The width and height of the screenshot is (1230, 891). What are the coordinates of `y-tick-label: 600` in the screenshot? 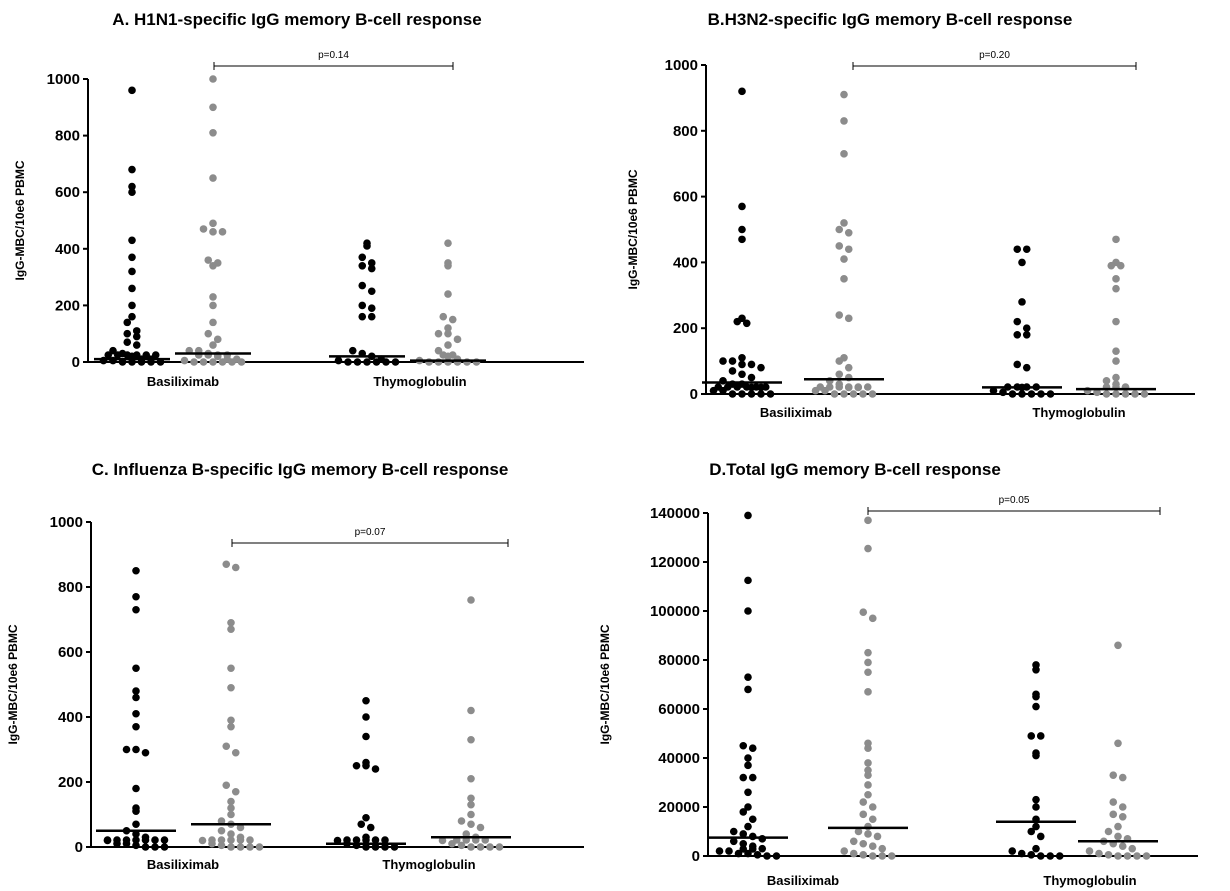 It's located at (685, 197).